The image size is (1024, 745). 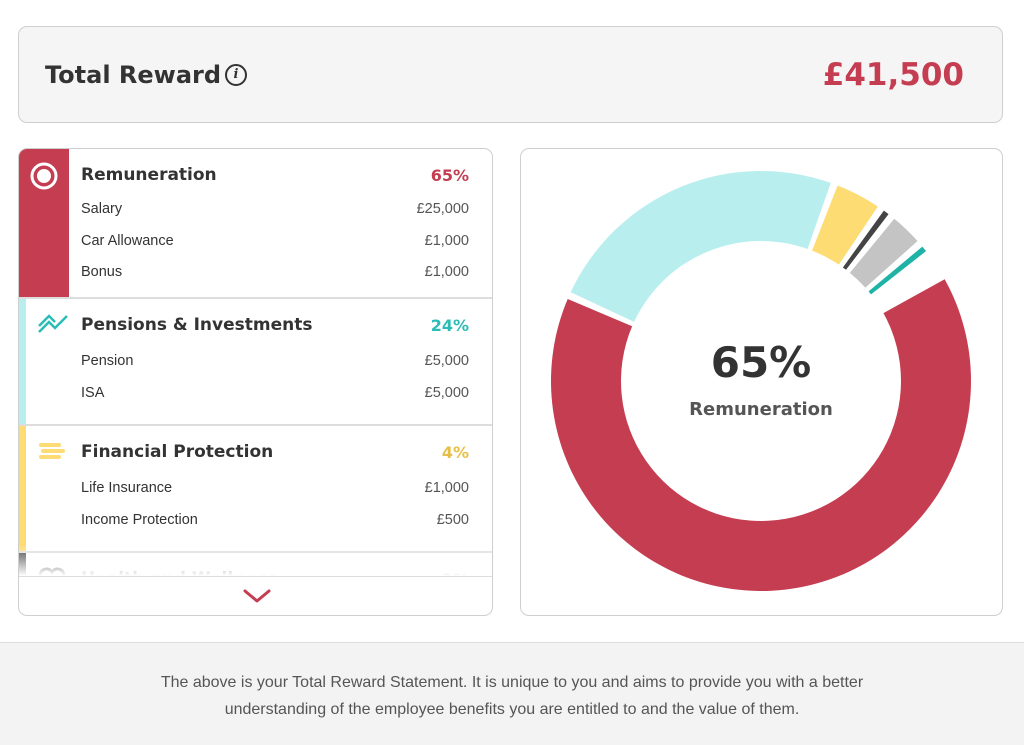 What do you see at coordinates (102, 272) in the screenshot?
I see `item-label: Bonus` at bounding box center [102, 272].